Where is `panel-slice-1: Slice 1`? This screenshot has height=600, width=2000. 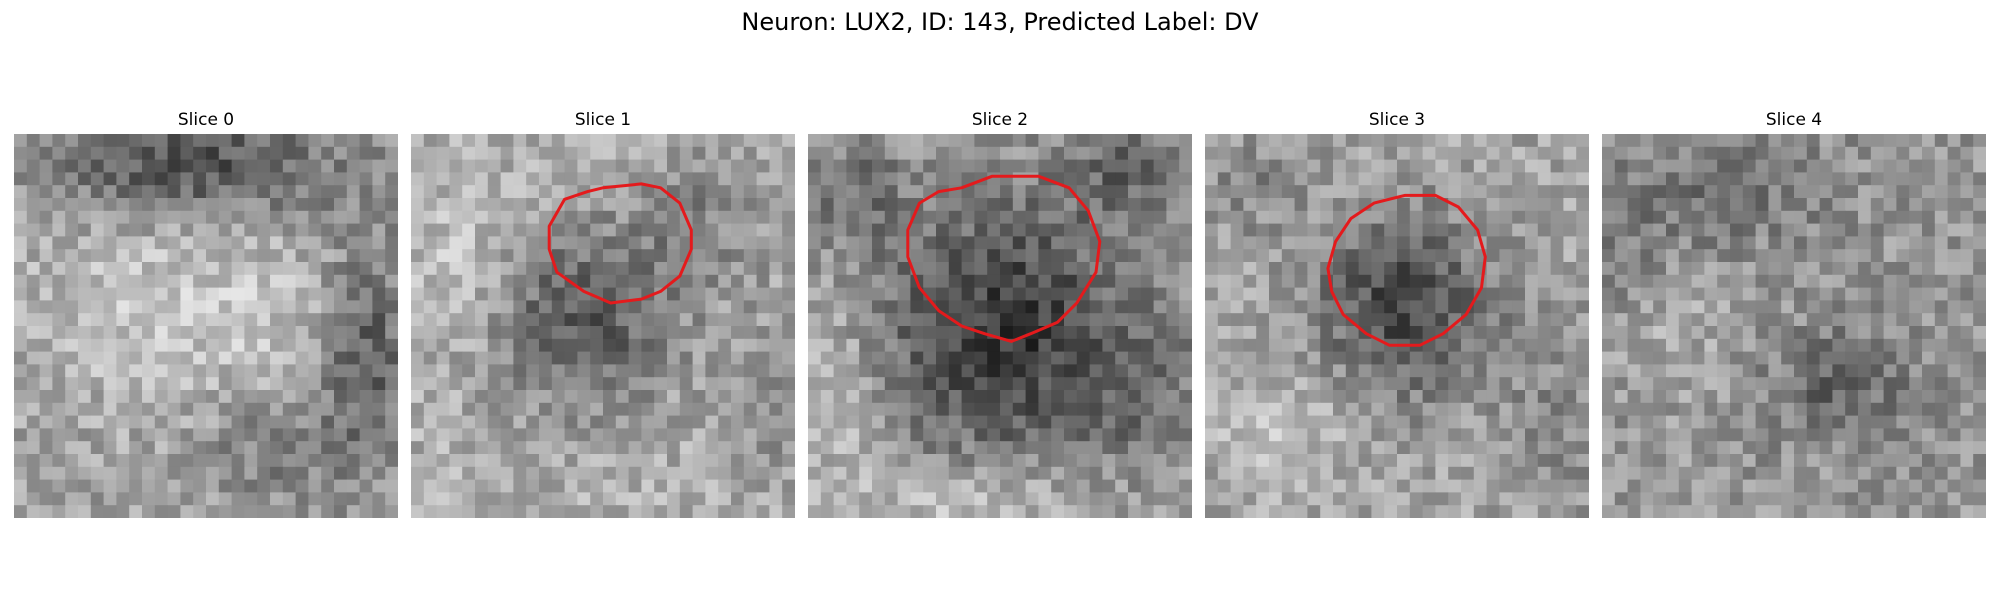
panel-slice-1: Slice 1 is located at coordinates (603, 313).